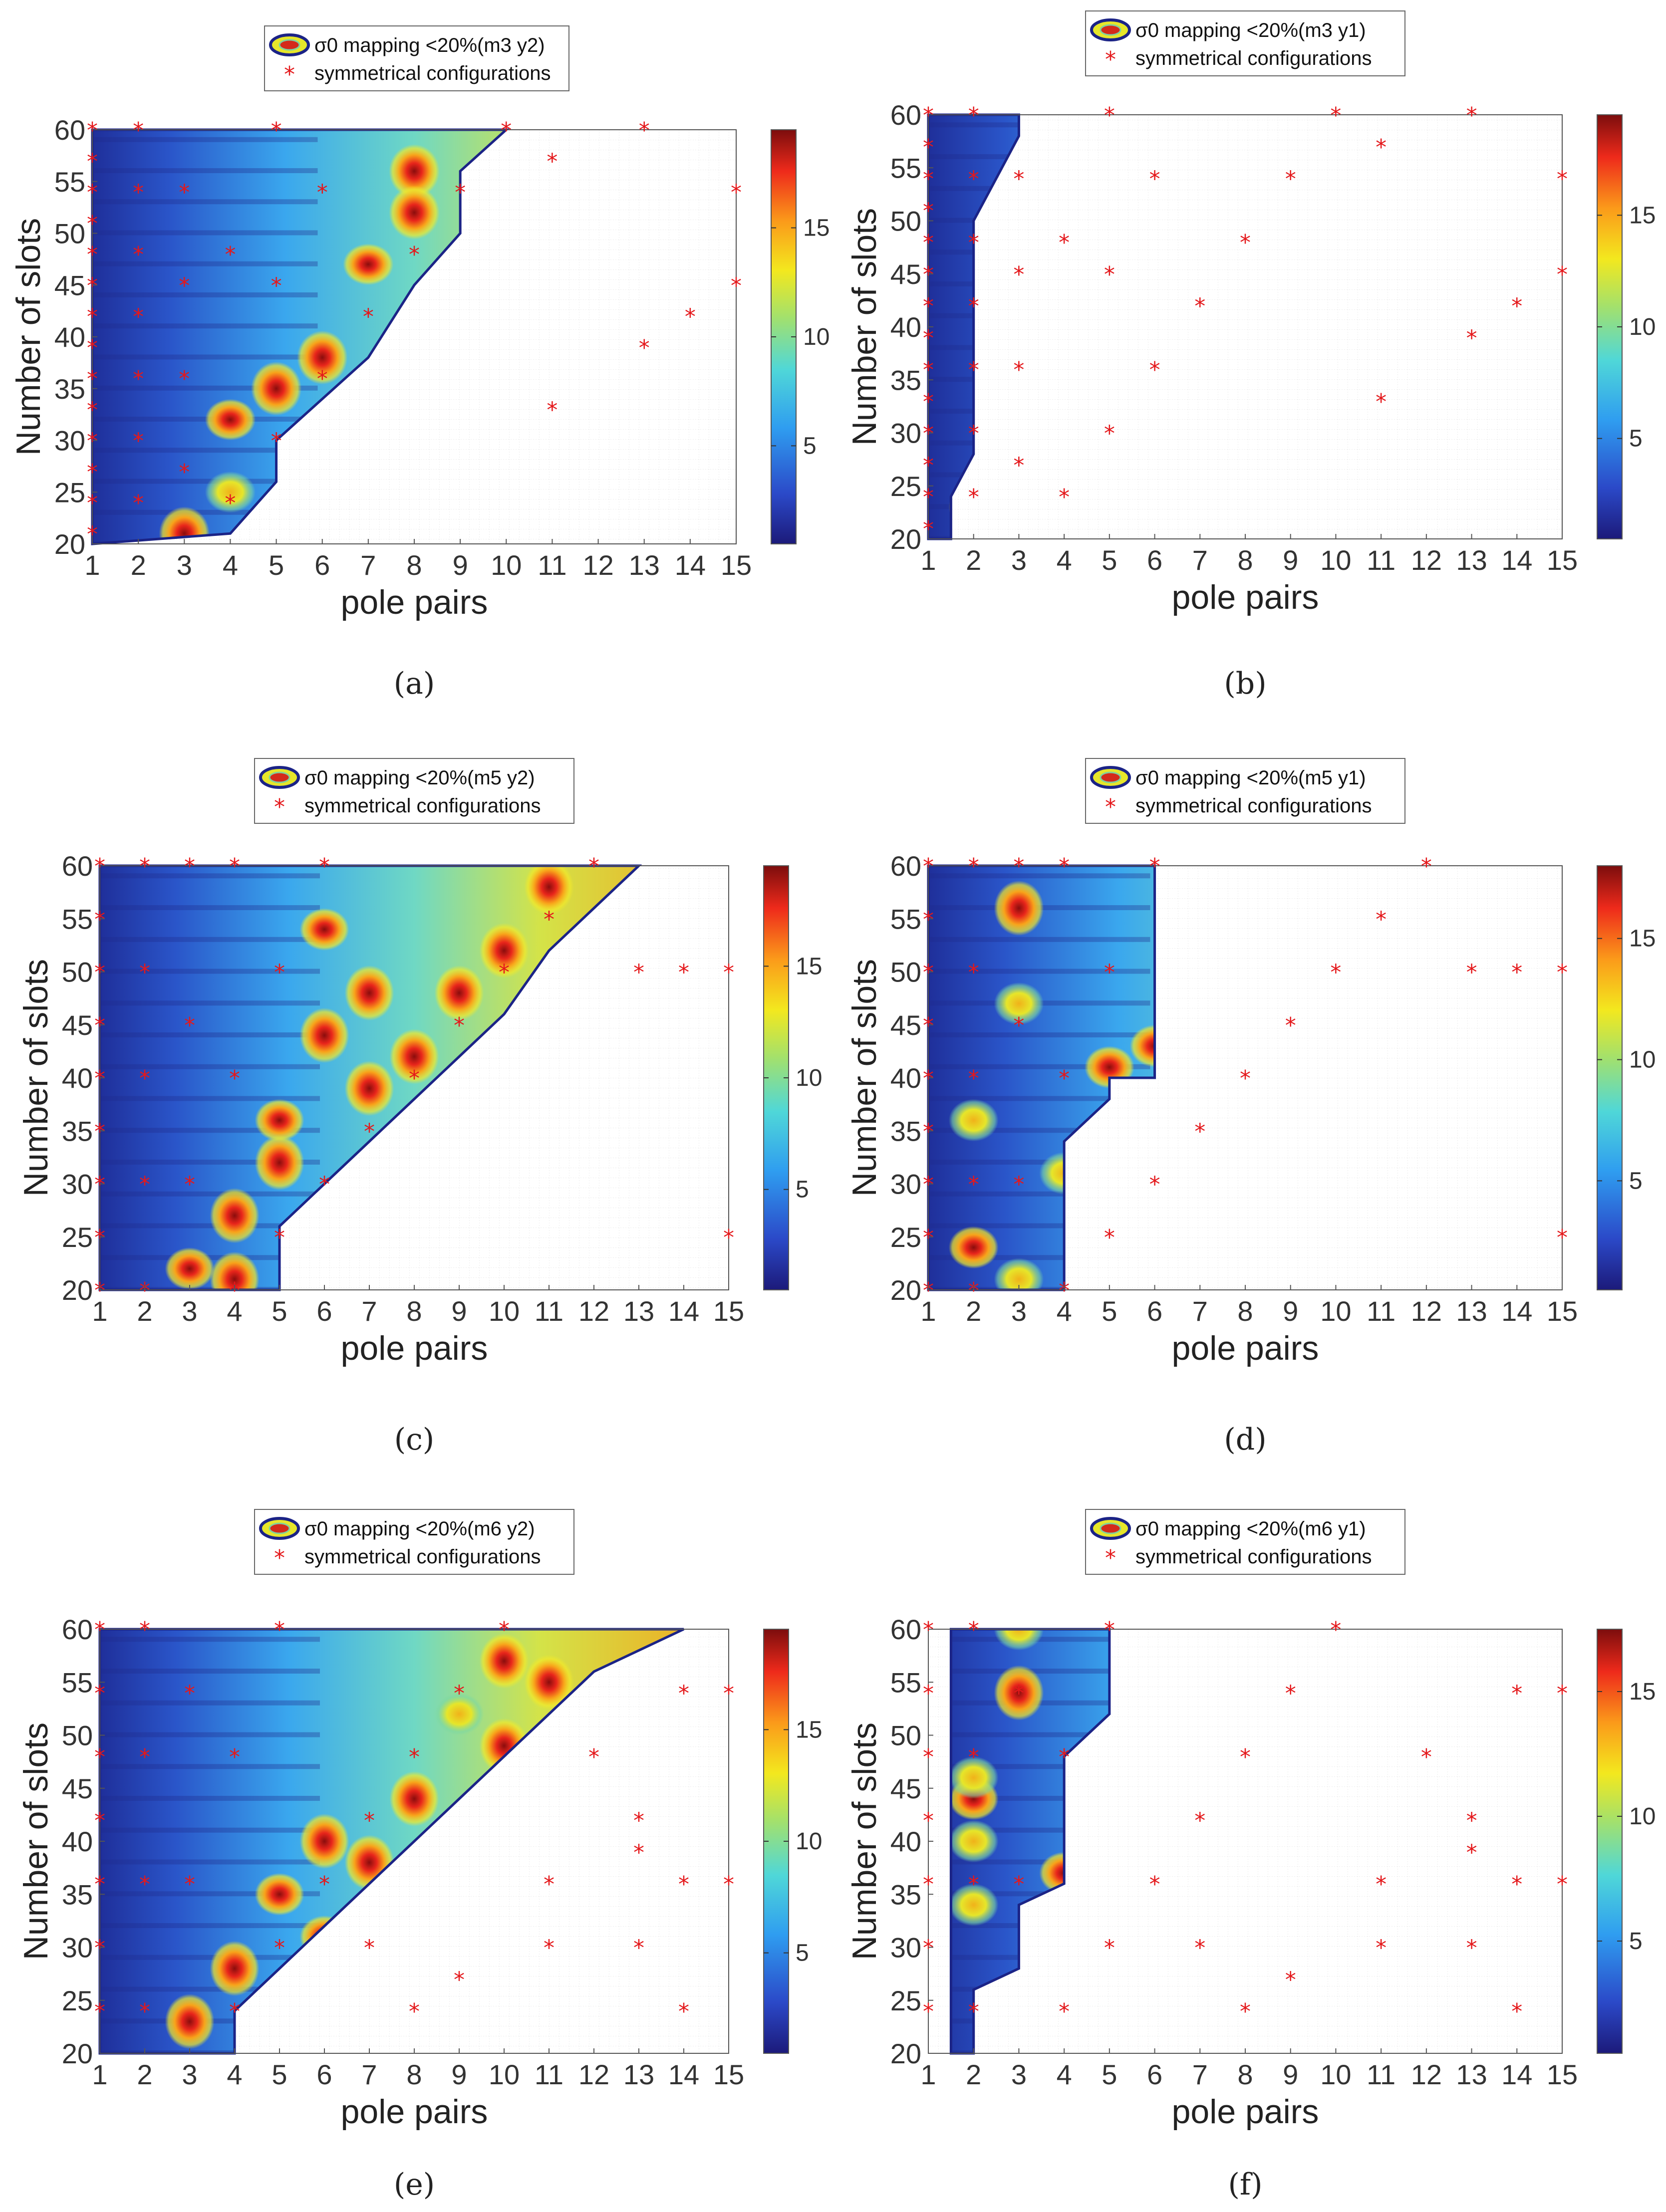  I want to click on legend-contour-icon-inner, so click(1110, 1528).